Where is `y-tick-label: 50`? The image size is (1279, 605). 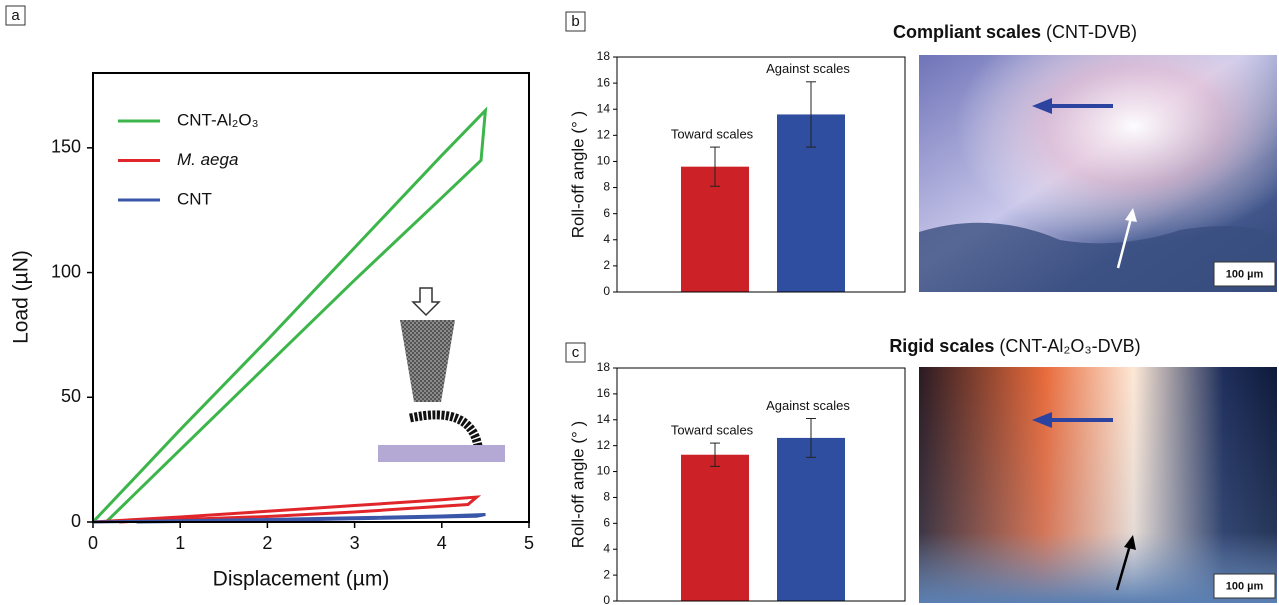 y-tick-label: 50 is located at coordinates (71, 396).